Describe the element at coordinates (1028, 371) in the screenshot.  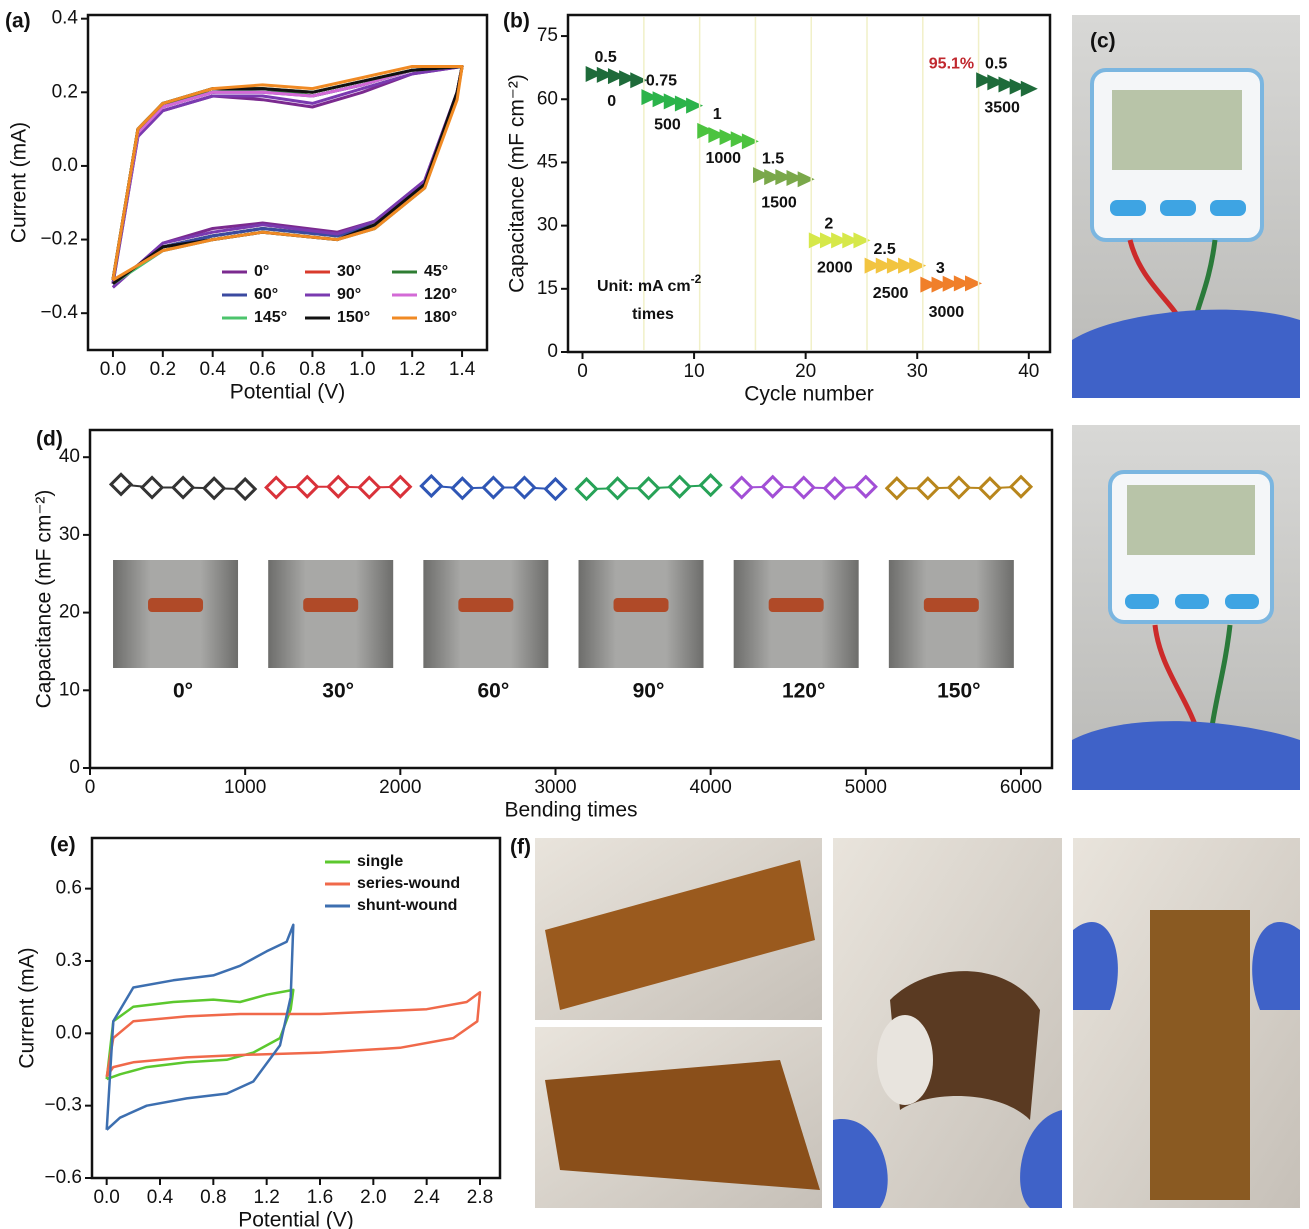
I see `x-tick-label: 40` at that location.